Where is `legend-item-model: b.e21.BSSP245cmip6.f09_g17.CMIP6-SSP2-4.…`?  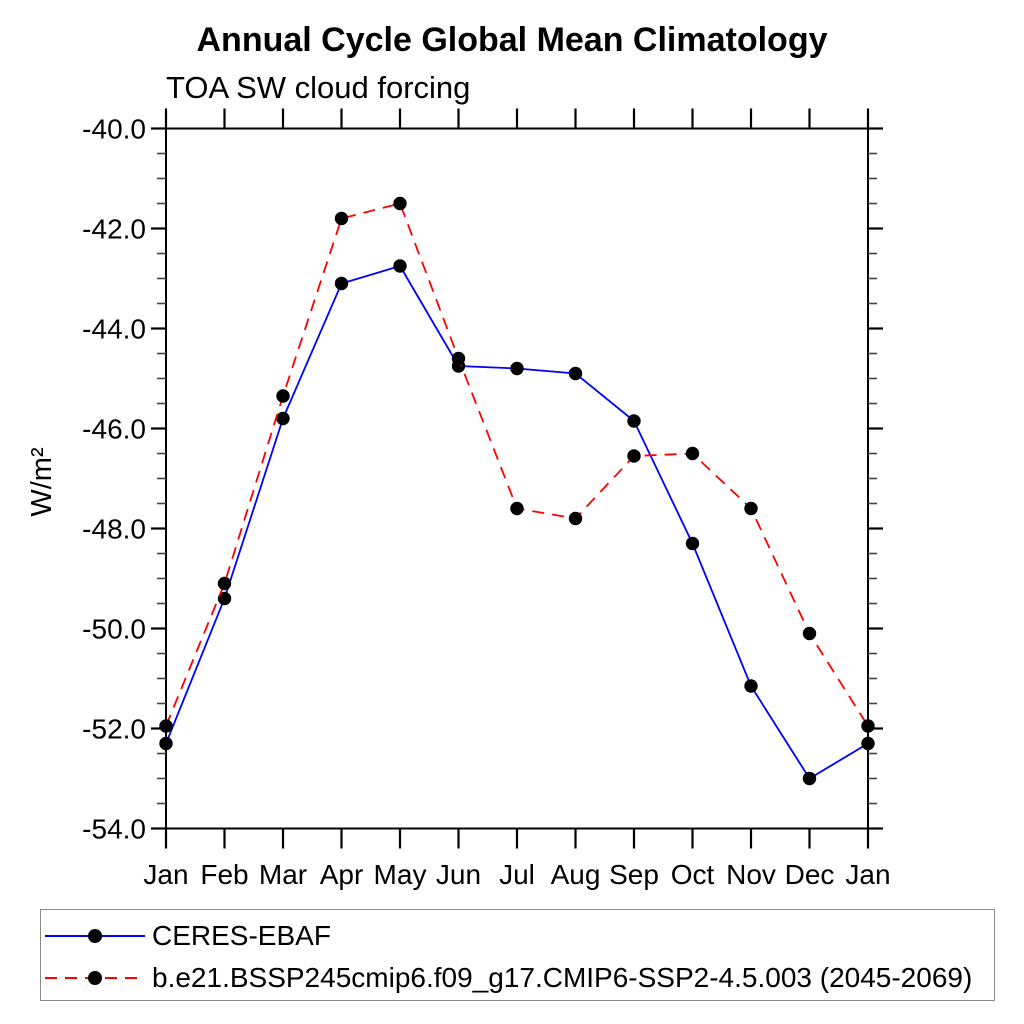 legend-item-model: b.e21.BSSP245cmip6.f09_g17.CMIP6-SSP2-4.… is located at coordinates (519, 978).